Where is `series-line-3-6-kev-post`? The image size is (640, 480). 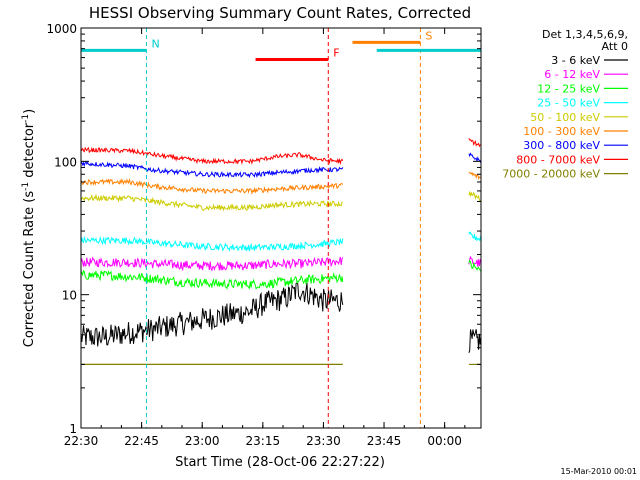 series-line-3-6-kev-post is located at coordinates (475, 341).